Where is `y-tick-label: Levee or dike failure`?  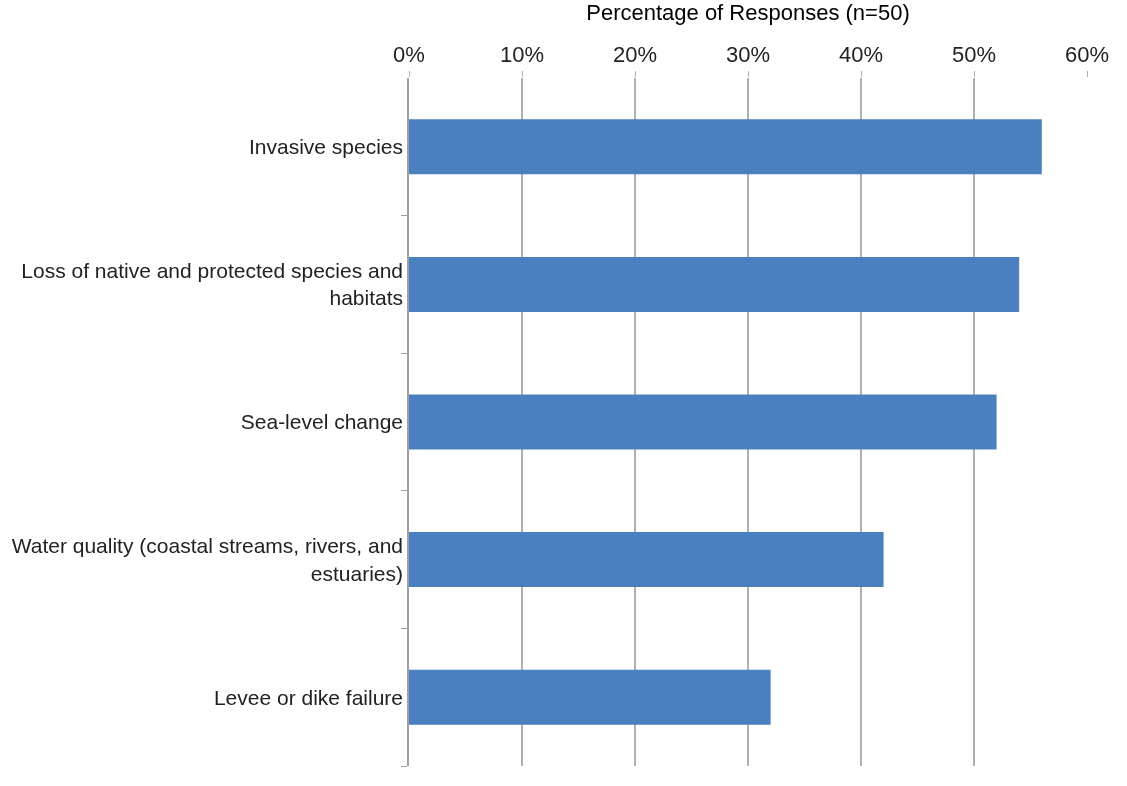
y-tick-label: Levee or dike failure is located at coordinates (308, 697).